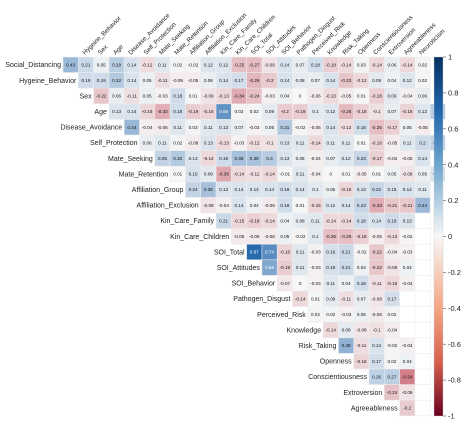 This screenshot has width=474, height=424. Describe the element at coordinates (361, 64) in the screenshot. I see `cell-value-label: 0.03` at that location.